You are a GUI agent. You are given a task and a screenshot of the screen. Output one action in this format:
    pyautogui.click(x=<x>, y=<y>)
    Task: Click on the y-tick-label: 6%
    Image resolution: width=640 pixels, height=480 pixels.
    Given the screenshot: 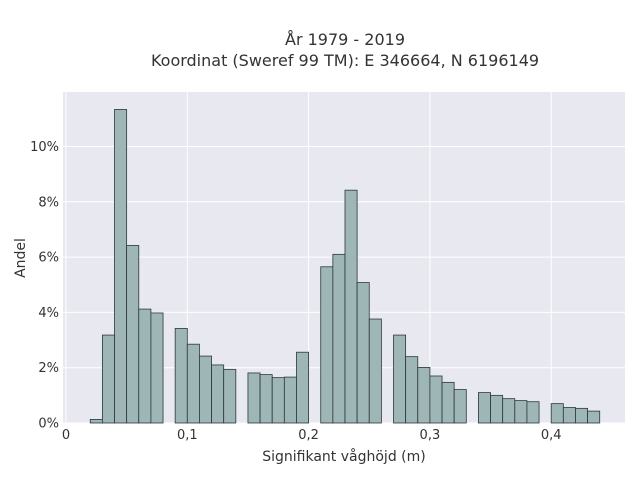 What is the action you would take?
    pyautogui.click(x=48, y=258)
    